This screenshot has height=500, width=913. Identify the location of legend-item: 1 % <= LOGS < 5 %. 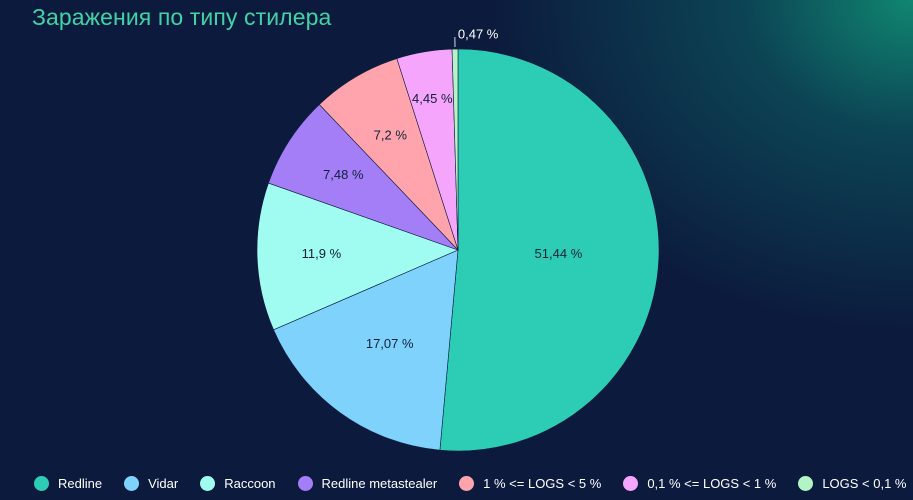
(530, 483).